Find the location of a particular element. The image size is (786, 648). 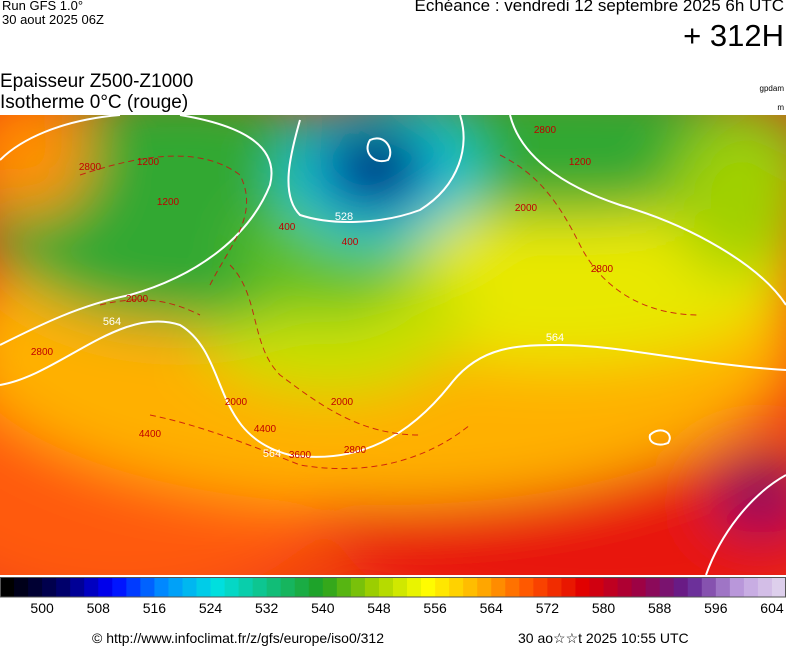

run-date: 30 aout 2025 06Z is located at coordinates (53, 19).